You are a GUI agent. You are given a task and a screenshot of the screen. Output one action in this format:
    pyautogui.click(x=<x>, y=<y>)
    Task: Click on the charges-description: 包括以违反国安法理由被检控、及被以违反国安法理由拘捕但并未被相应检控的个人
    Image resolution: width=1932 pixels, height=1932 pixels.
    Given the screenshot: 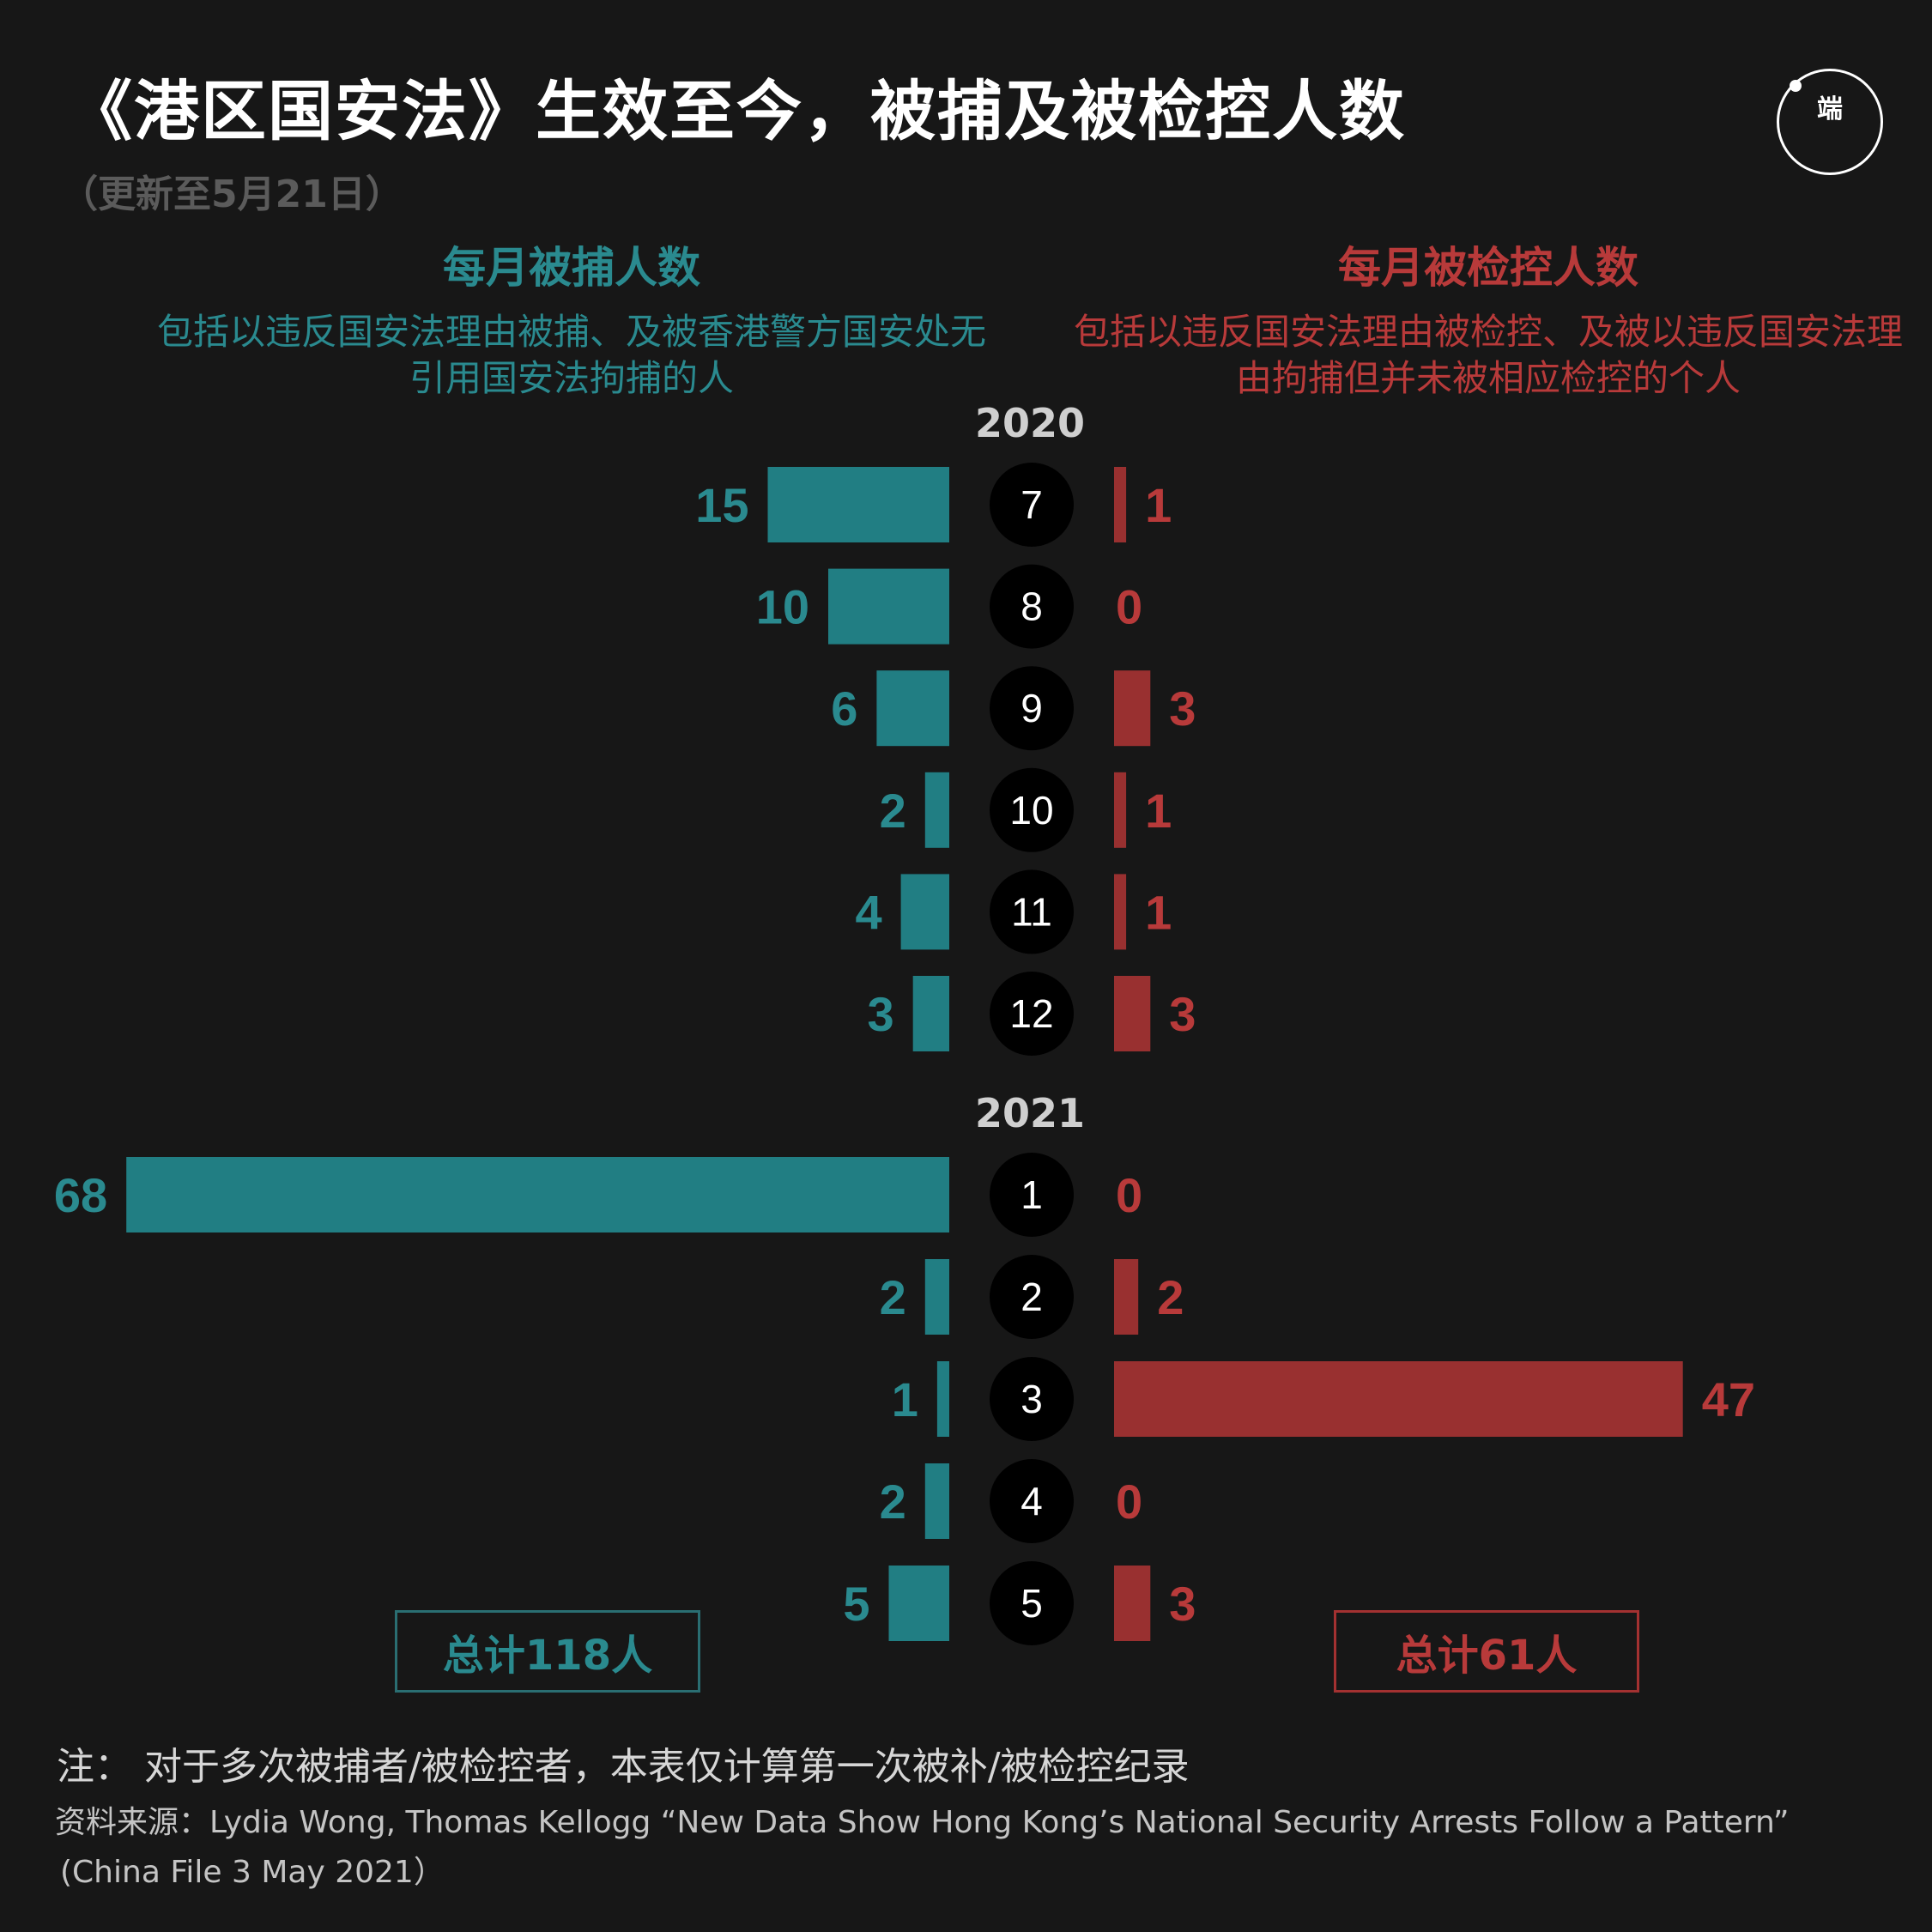 What is the action you would take?
    pyautogui.click(x=1488, y=355)
    